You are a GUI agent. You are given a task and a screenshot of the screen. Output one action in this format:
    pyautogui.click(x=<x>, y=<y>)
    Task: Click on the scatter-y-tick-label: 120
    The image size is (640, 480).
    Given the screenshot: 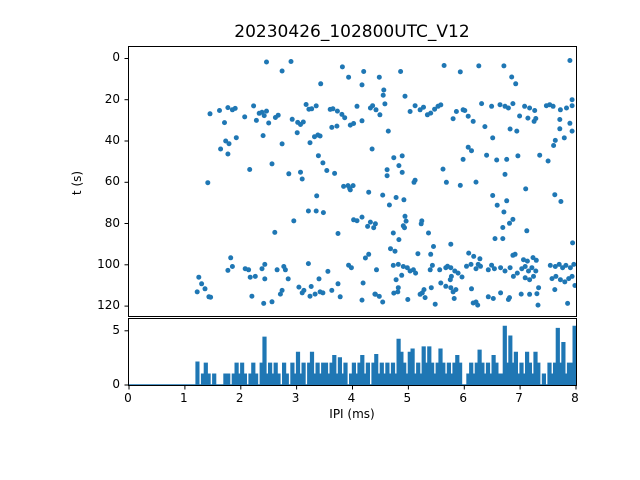 What is the action you would take?
    pyautogui.click(x=108, y=305)
    